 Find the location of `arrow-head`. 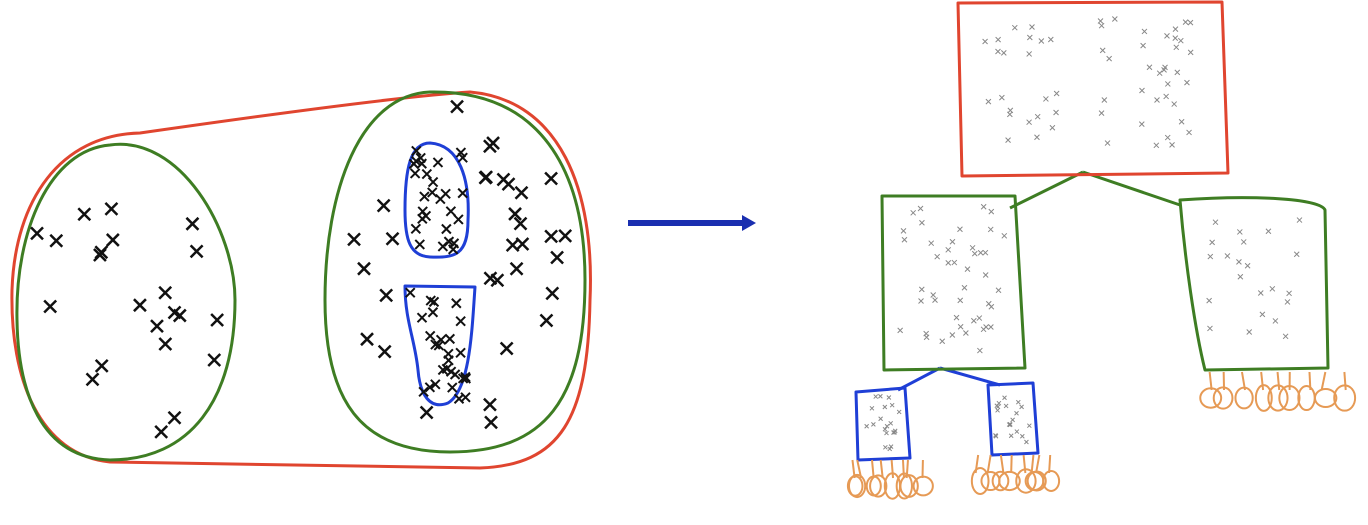

arrow-head is located at coordinates (749, 223).